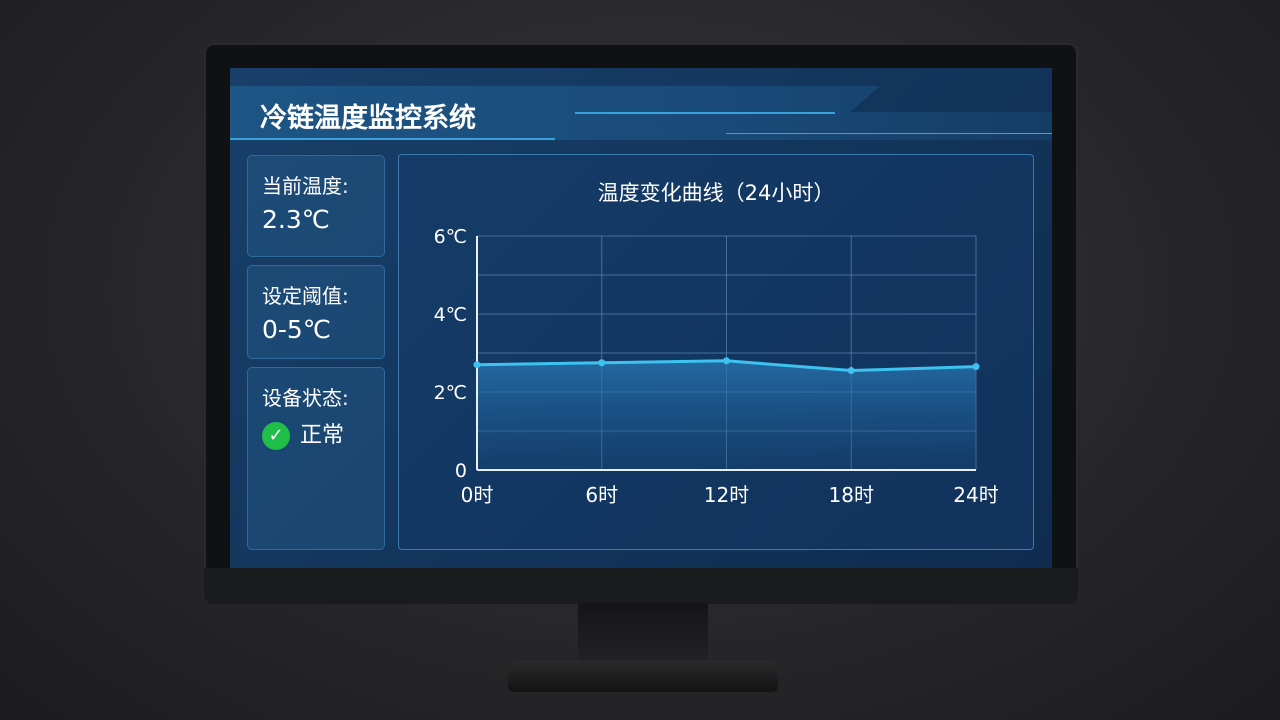  I want to click on x-tick-label: 18时, so click(851, 495).